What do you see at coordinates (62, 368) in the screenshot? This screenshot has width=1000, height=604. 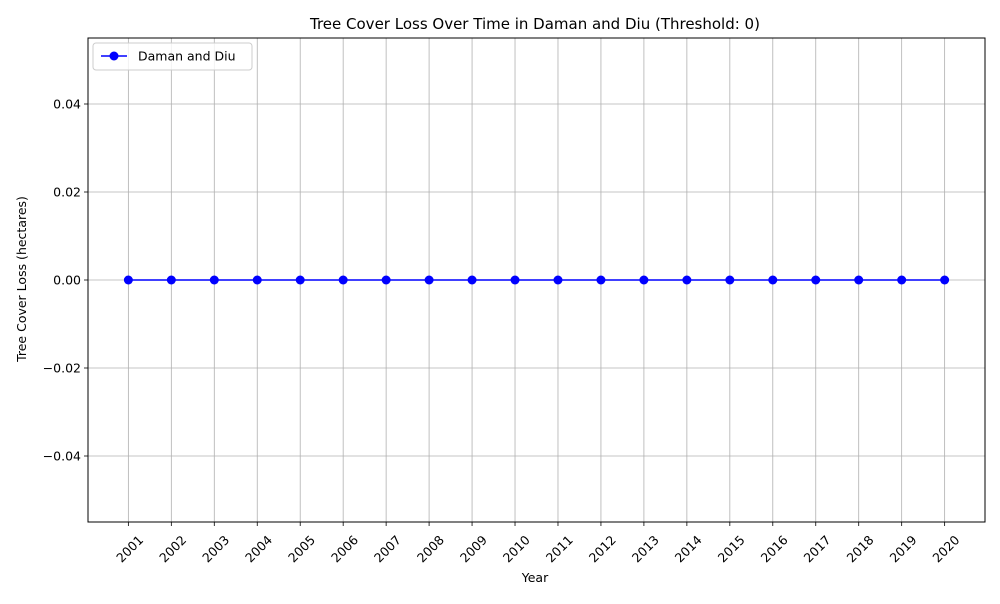 I see `y-tick-label: −0.02` at bounding box center [62, 368].